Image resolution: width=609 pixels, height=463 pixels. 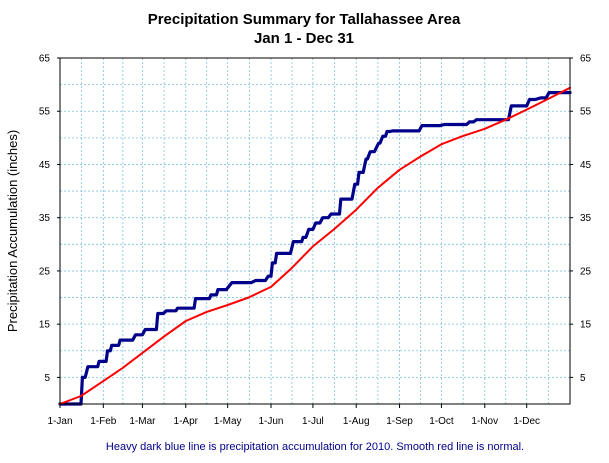 What do you see at coordinates (270, 421) in the screenshot?
I see `x-tick-label: 1-Jun` at bounding box center [270, 421].